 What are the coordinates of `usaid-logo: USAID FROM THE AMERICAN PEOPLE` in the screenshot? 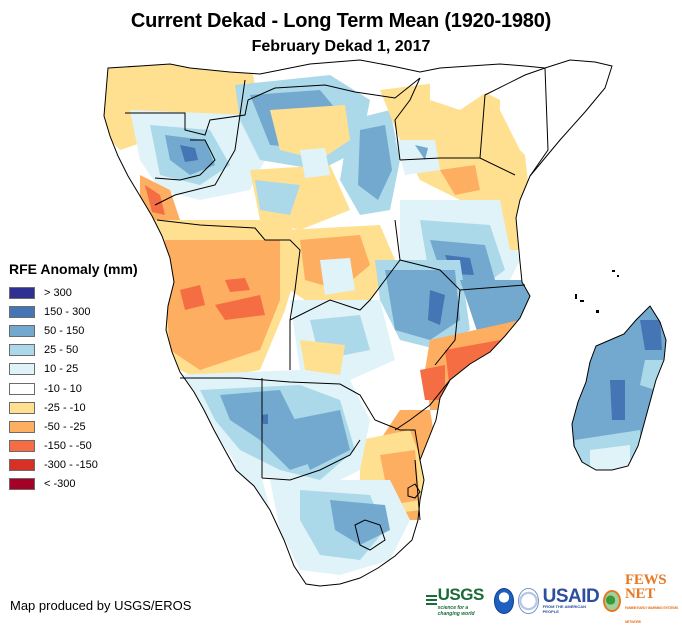 It's located at (571, 599).